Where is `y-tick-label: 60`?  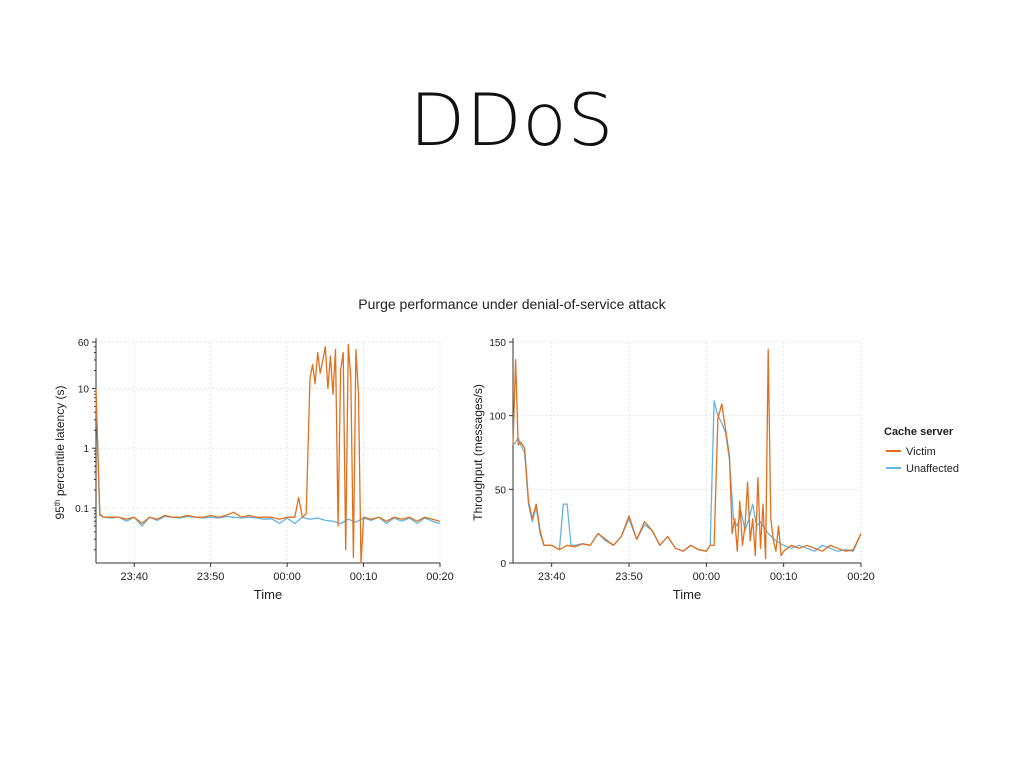 y-tick-label: 60 is located at coordinates (84, 343).